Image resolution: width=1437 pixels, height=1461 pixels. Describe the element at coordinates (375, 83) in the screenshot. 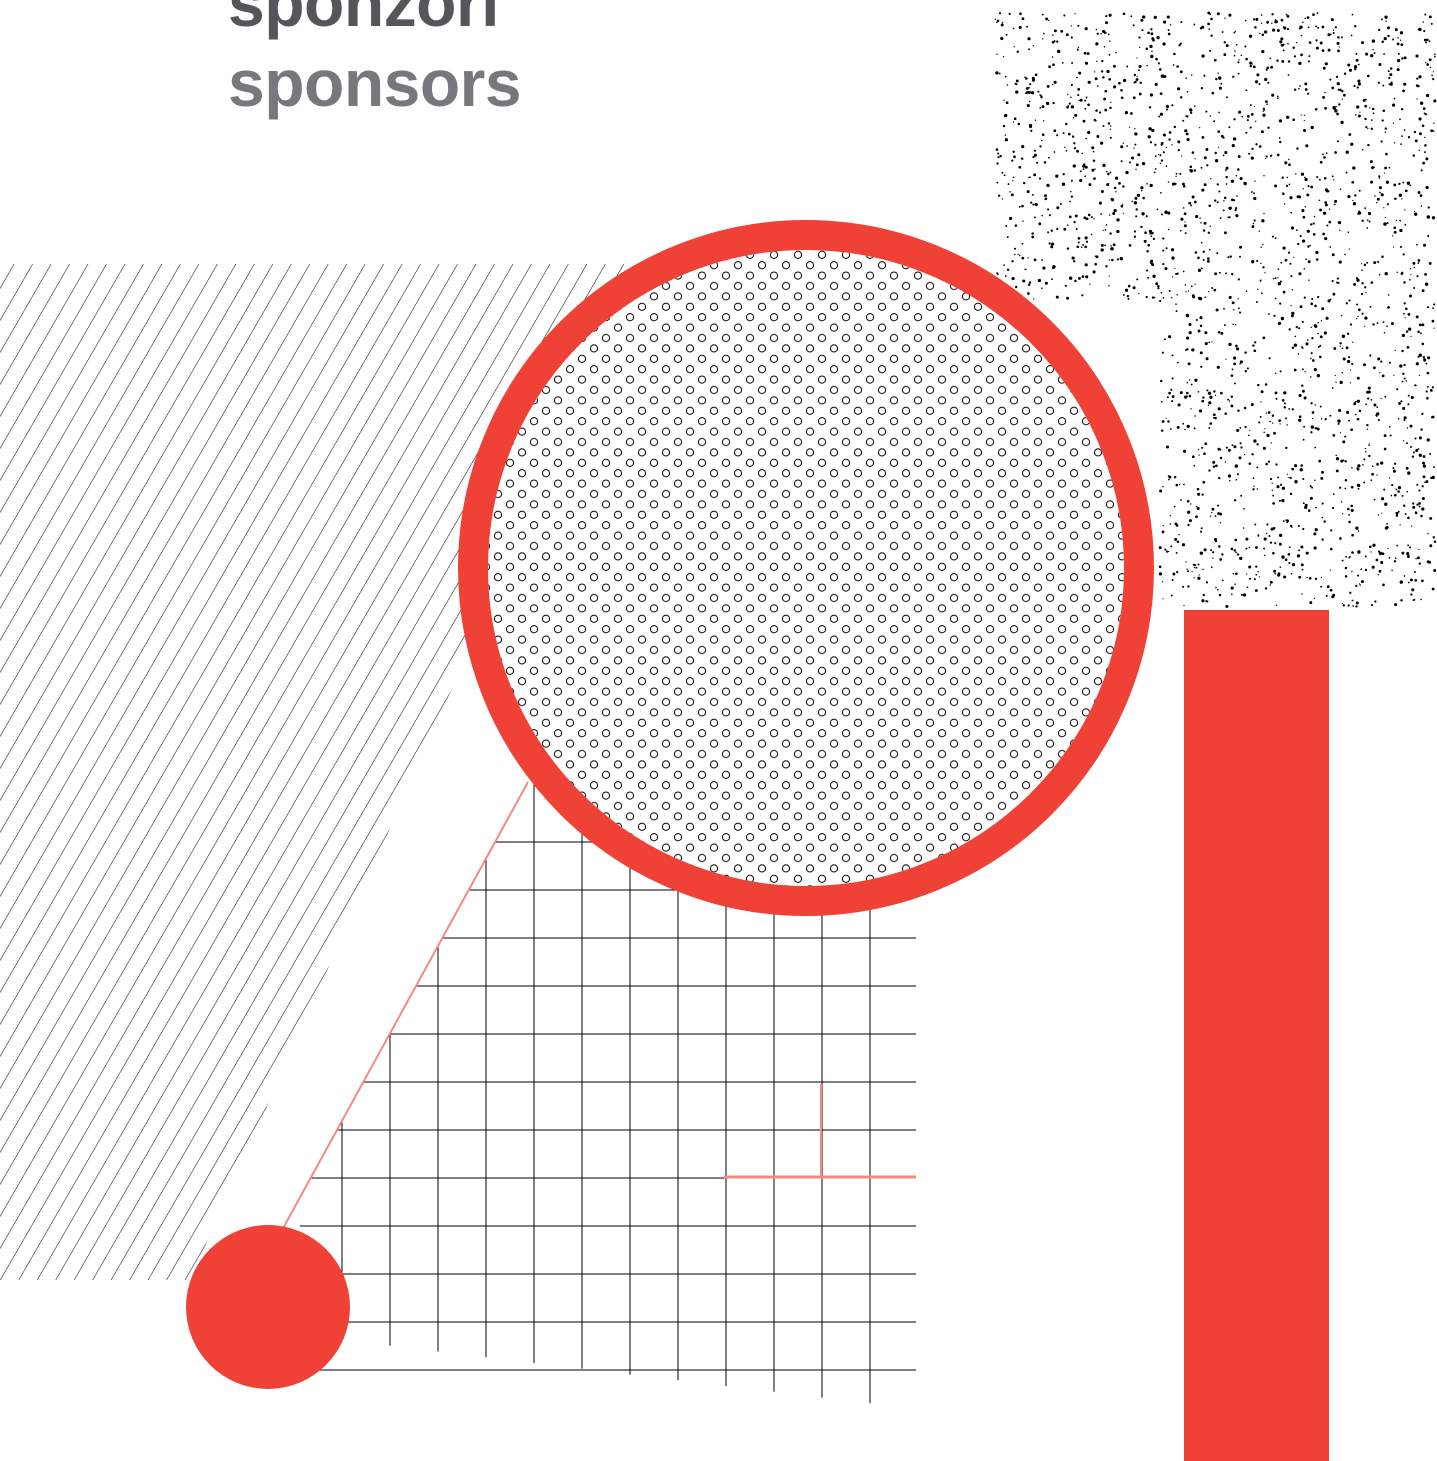

I see `heading-sponsors: sponsors` at that location.